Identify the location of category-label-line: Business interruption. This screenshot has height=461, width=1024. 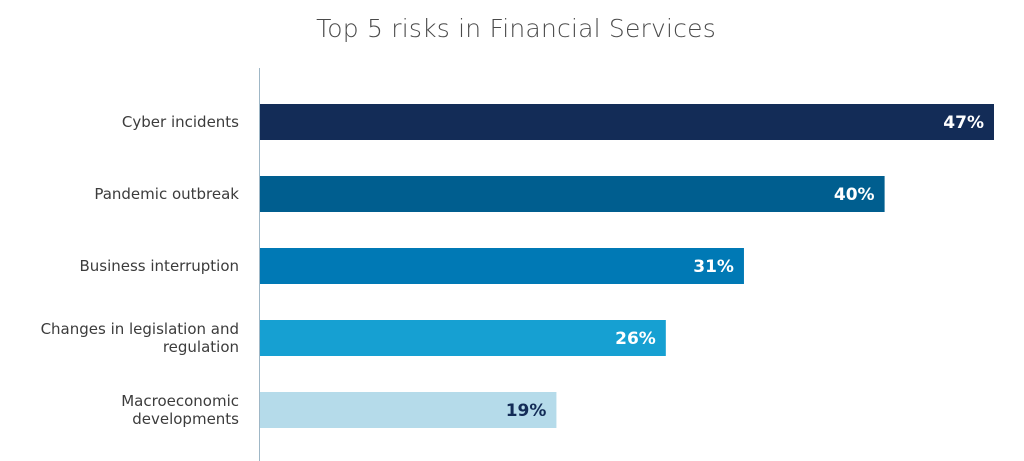
(159, 266).